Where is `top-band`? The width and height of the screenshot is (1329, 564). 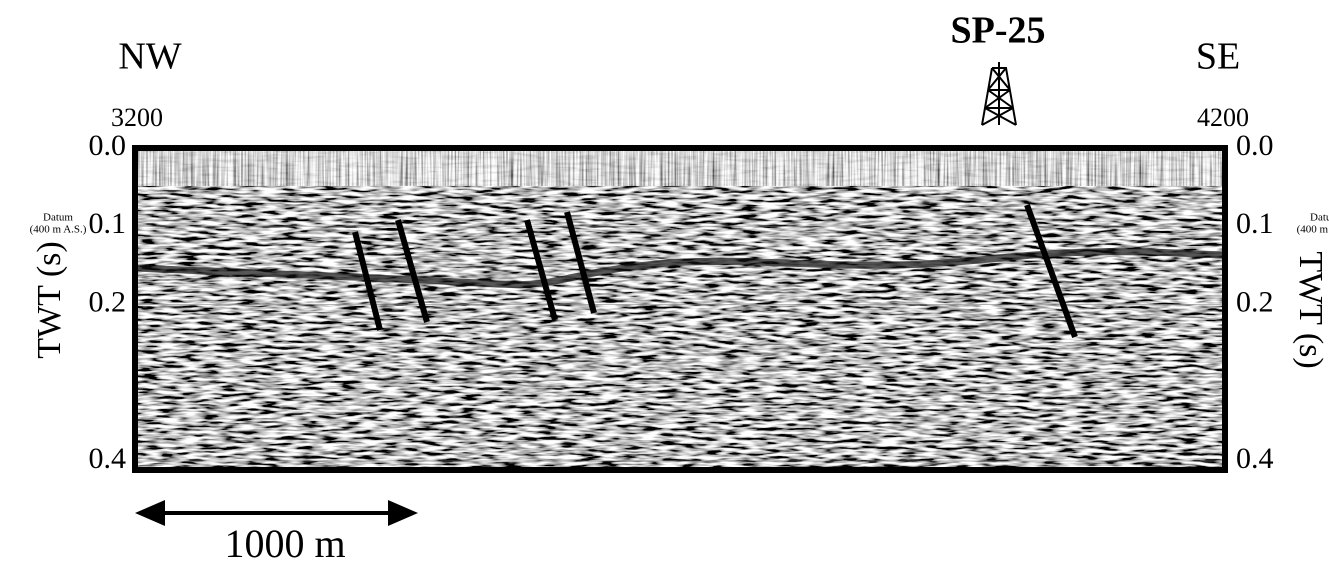 top-band is located at coordinates (680, 167).